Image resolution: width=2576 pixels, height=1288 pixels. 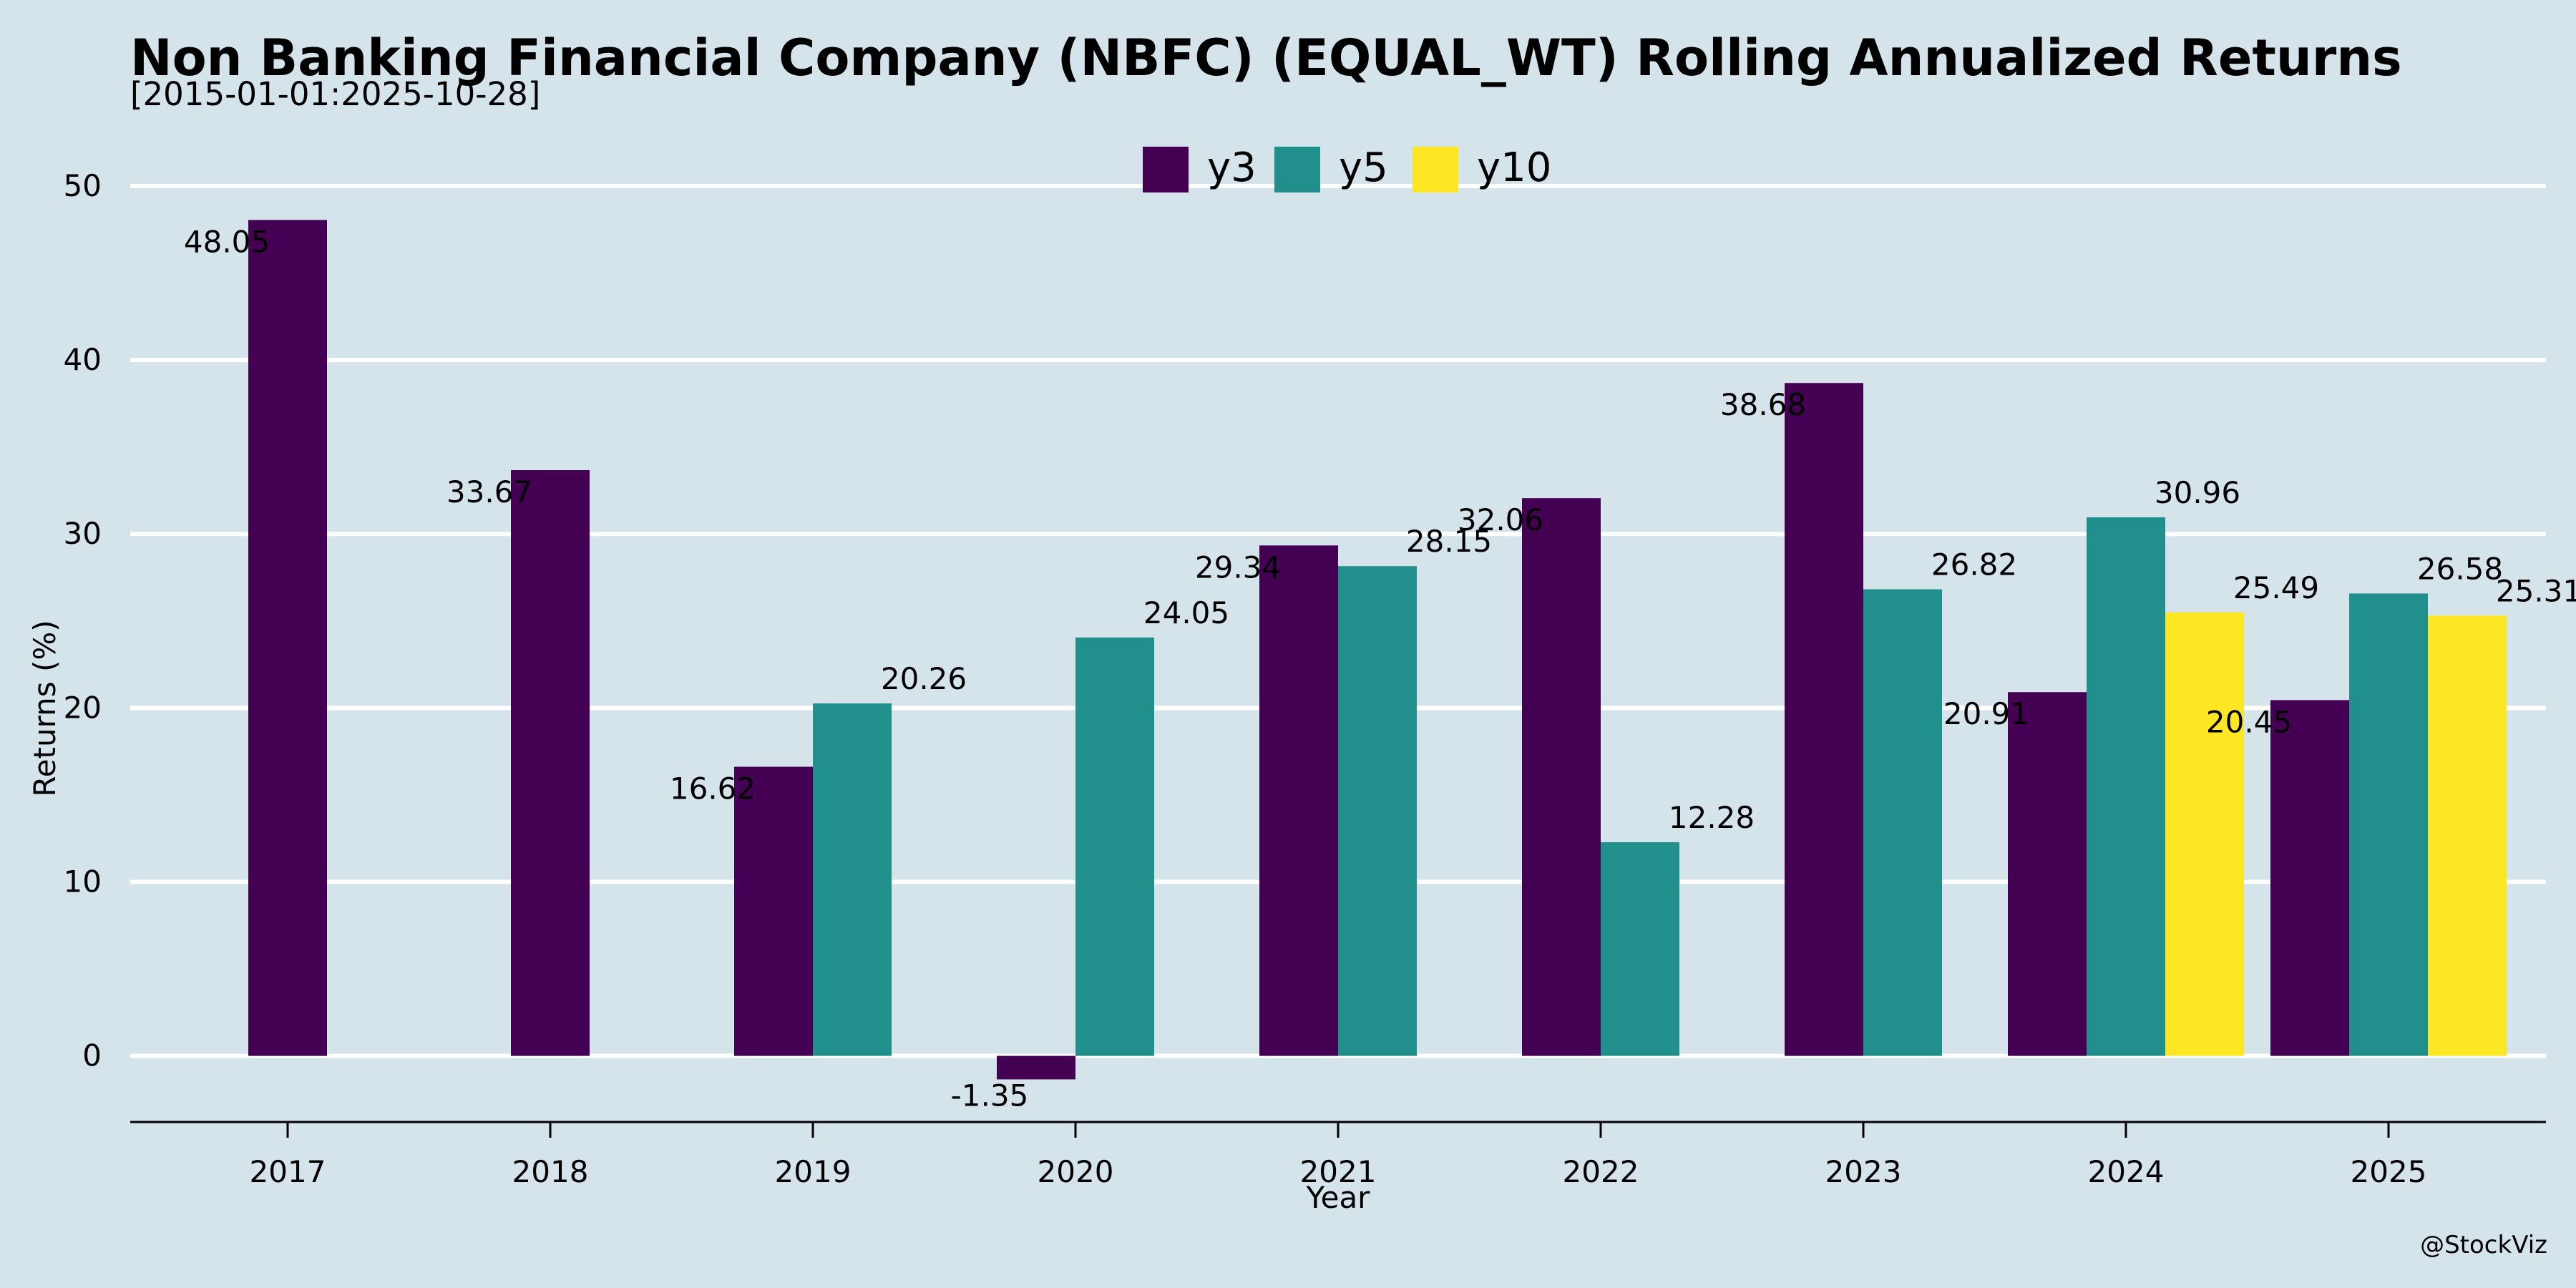 What do you see at coordinates (813, 1171) in the screenshot?
I see `x-tick-label: 2019` at bounding box center [813, 1171].